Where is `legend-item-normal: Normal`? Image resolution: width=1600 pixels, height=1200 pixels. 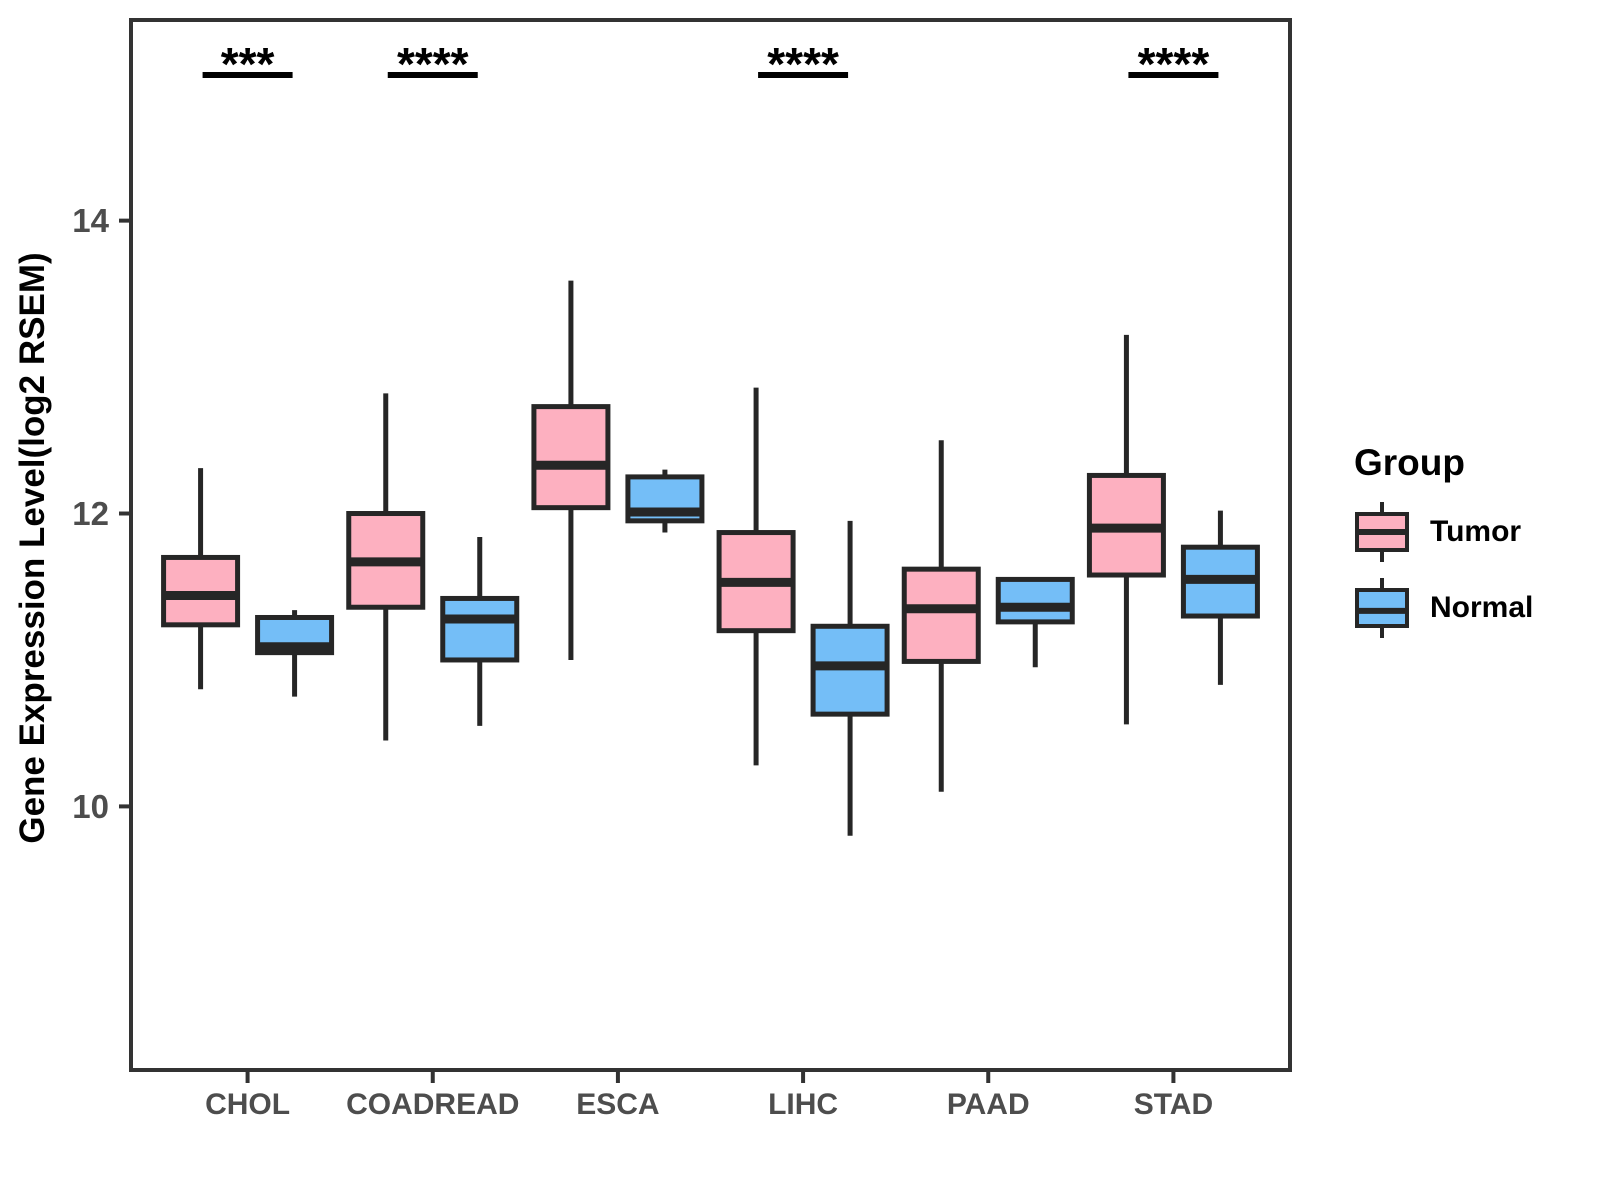 legend-item-normal: Normal is located at coordinates (1443, 608).